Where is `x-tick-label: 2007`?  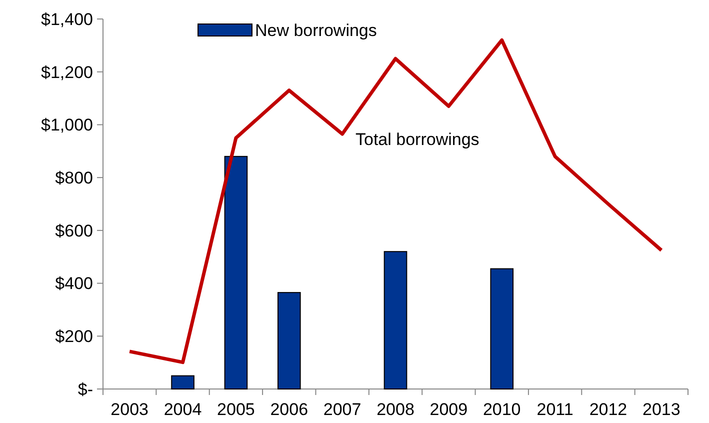
x-tick-label: 2007 is located at coordinates (342, 409).